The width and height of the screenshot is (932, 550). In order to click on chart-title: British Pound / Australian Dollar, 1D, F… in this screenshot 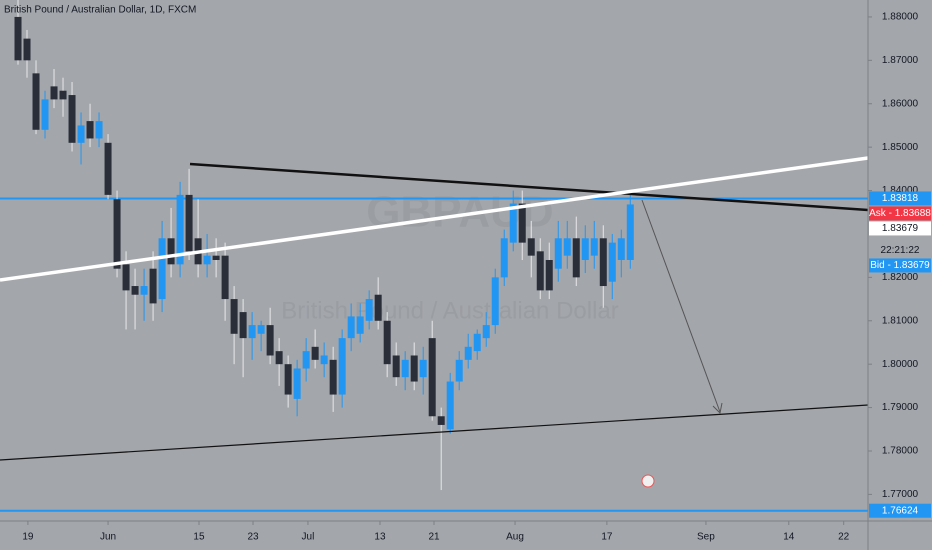, I will do `click(100, 10)`.